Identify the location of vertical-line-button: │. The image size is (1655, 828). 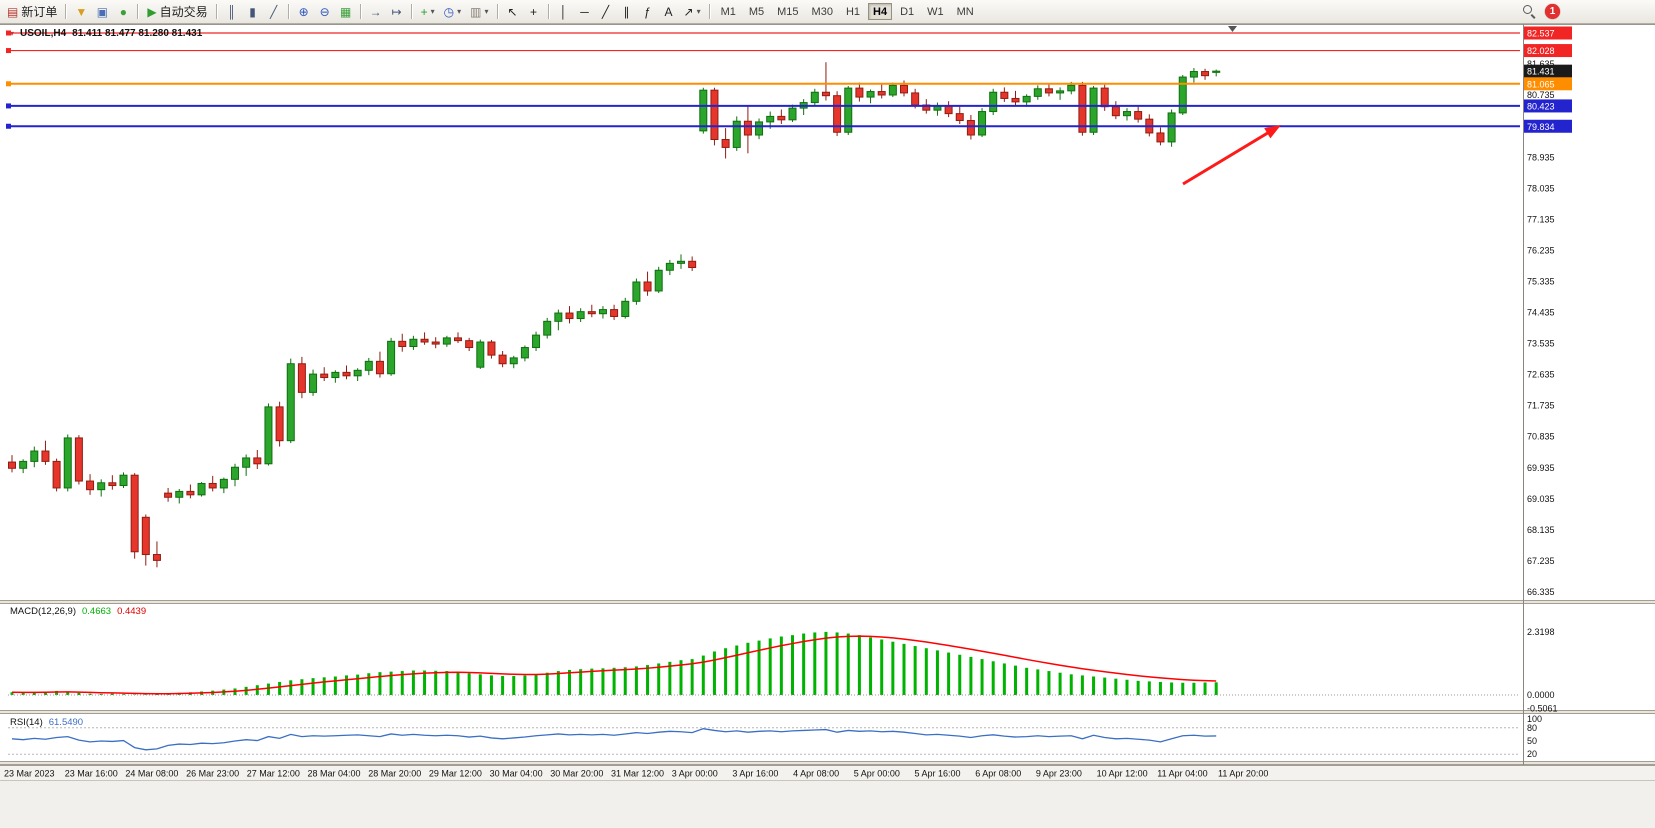
(564, 12).